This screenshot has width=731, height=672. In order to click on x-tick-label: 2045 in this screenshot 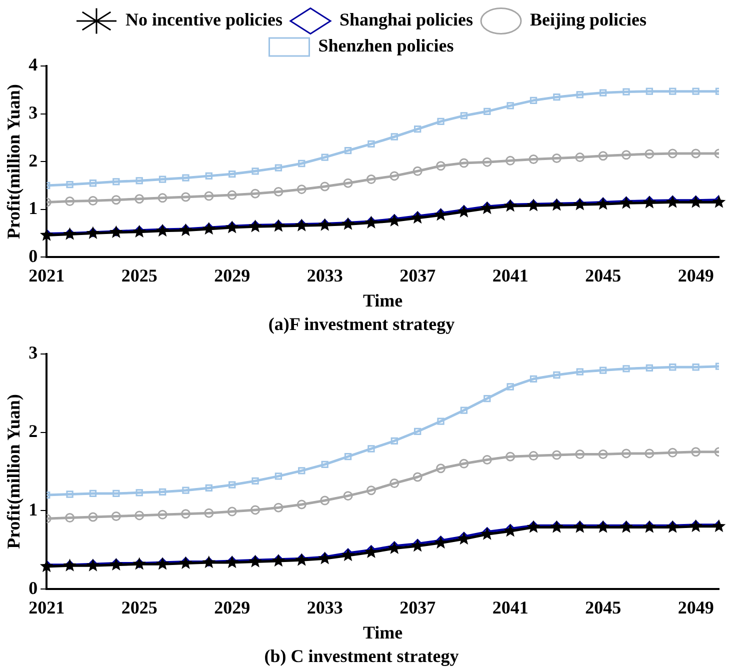, I will do `click(603, 276)`.